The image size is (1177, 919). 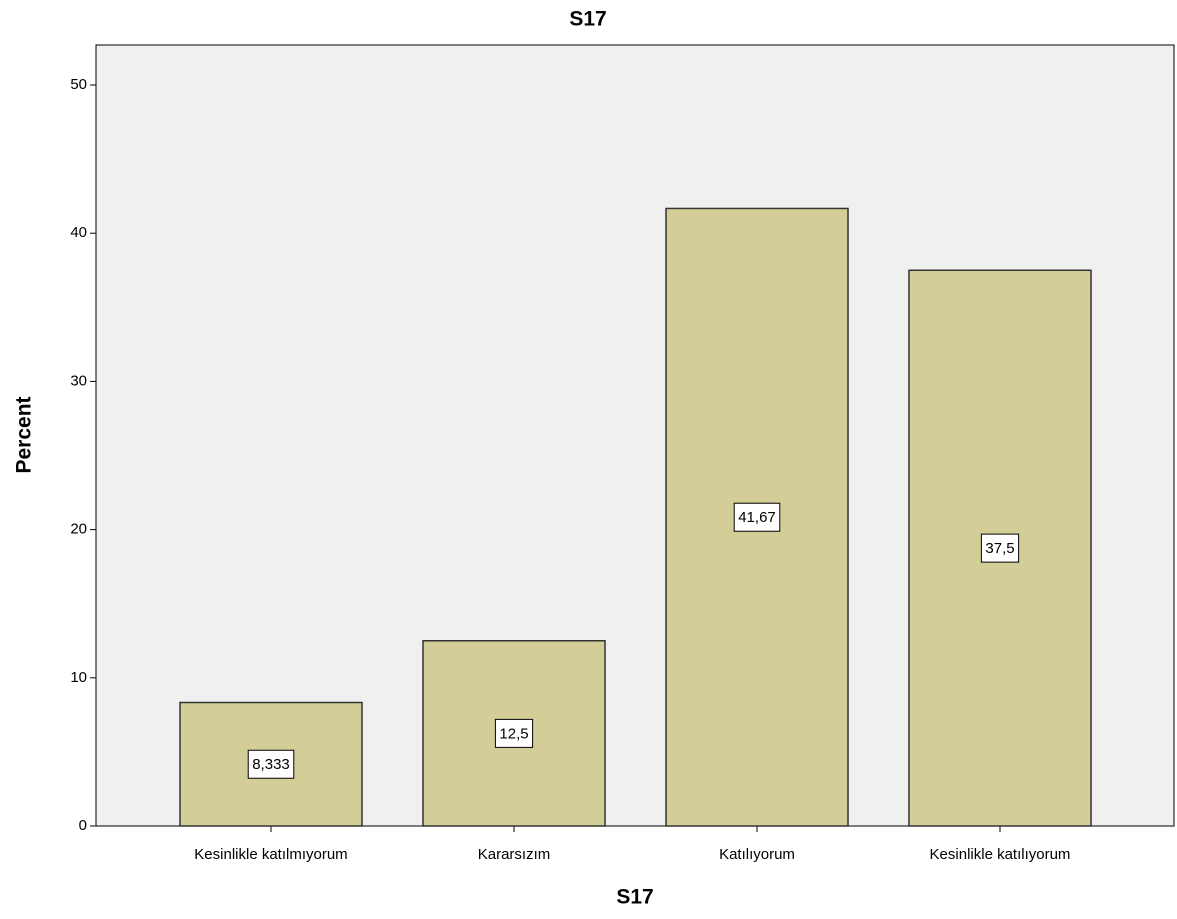 I want to click on y-tick-label: 30, so click(x=78, y=380).